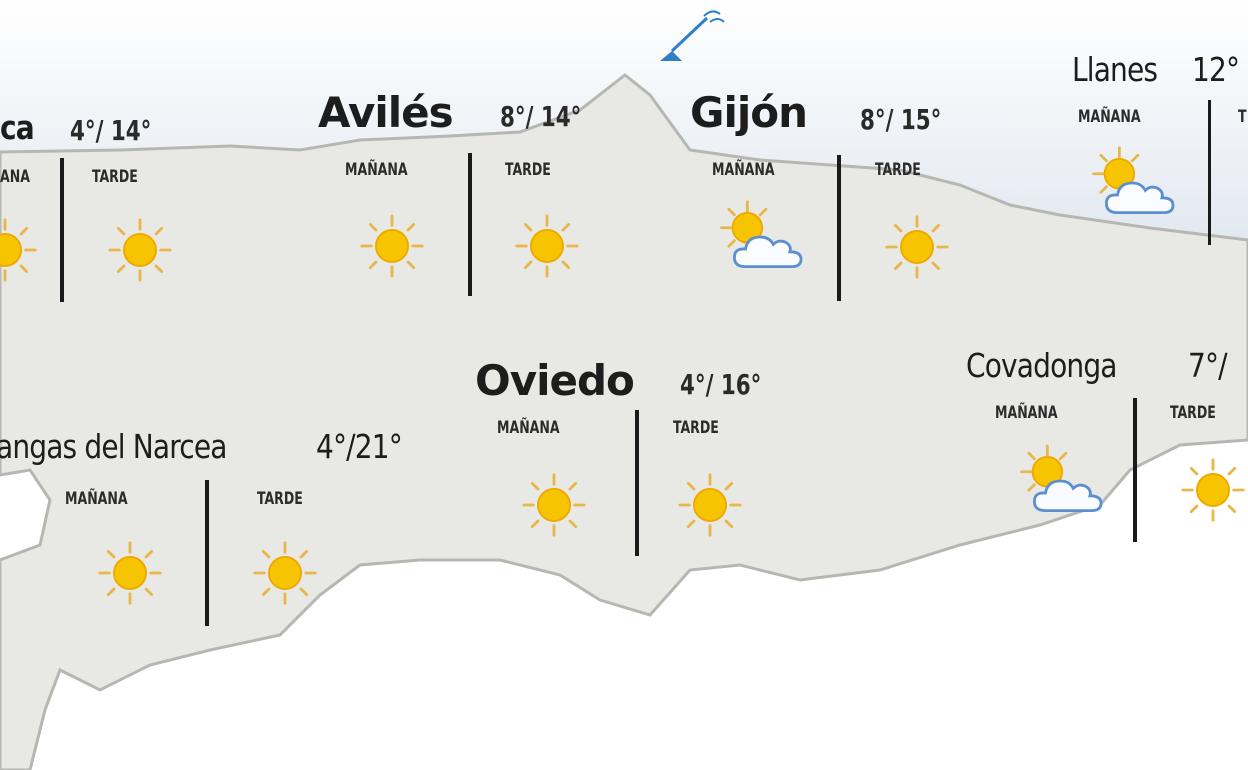 The image size is (1248, 770). I want to click on city-name: ca, so click(17, 127).